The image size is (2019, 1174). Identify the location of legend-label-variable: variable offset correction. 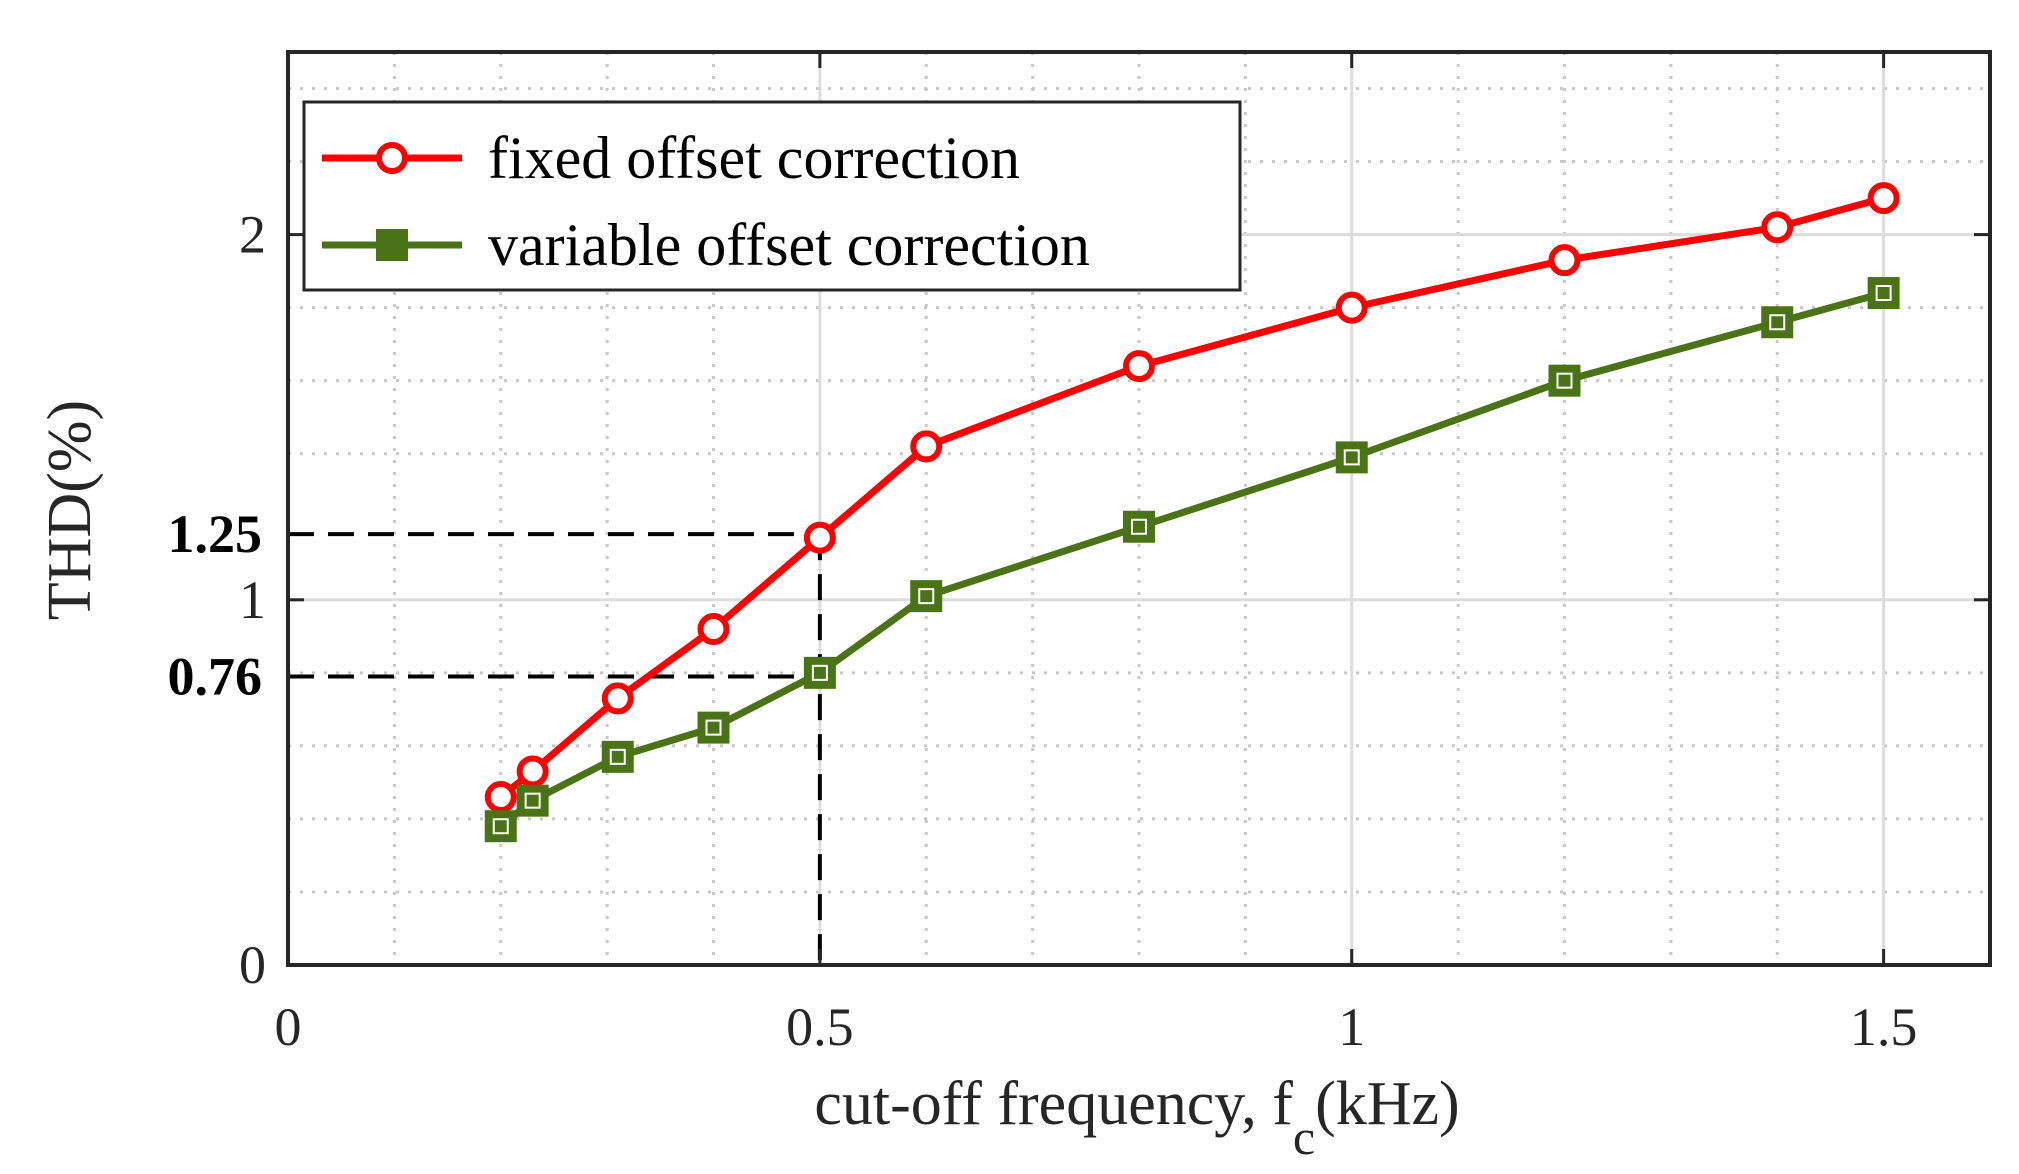
(789, 245).